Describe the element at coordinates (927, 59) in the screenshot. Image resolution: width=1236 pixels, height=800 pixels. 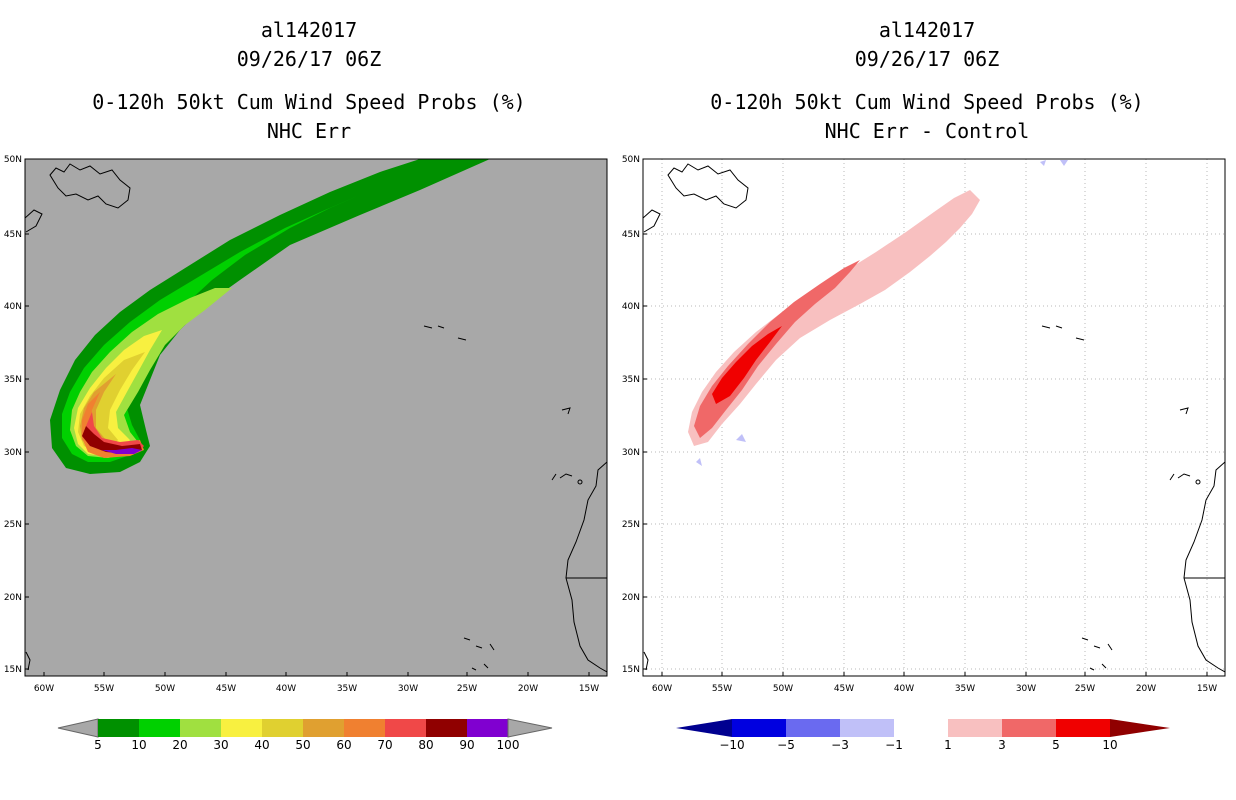
I see `right-datetime: 09/26/17 06Z` at that location.